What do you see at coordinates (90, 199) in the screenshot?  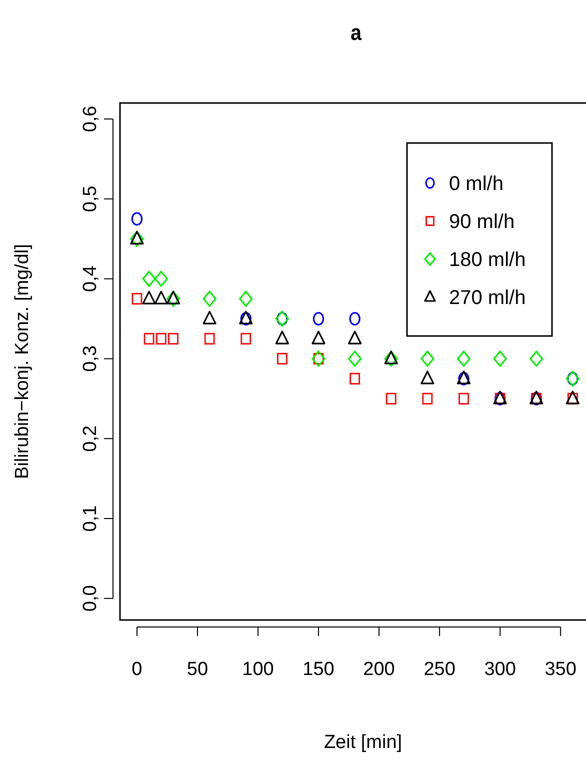 I see `y-tick-label: 0,5` at bounding box center [90, 199].